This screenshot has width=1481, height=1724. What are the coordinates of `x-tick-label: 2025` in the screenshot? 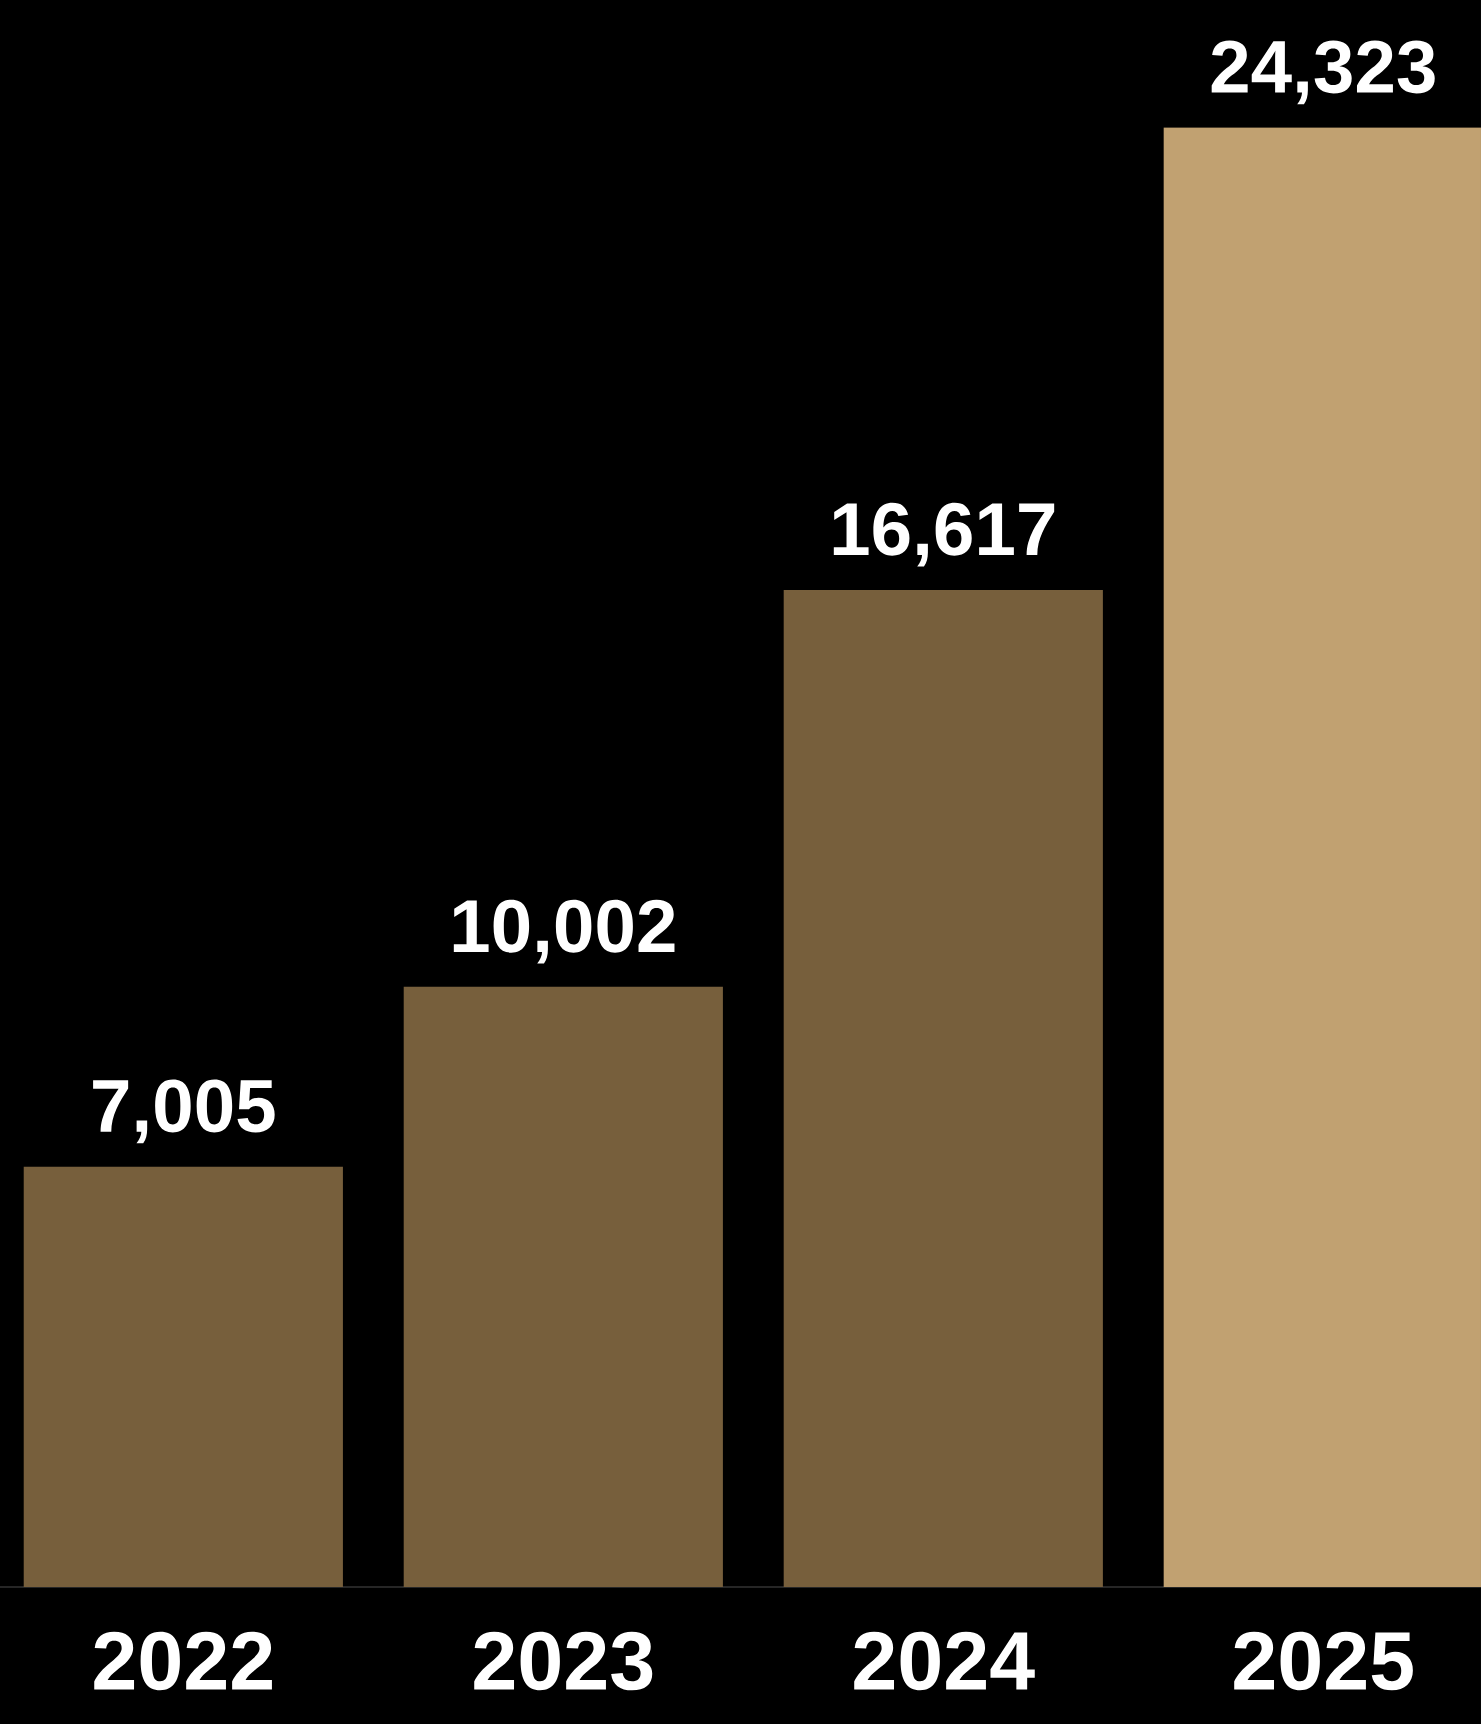 It's located at (1323, 1661).